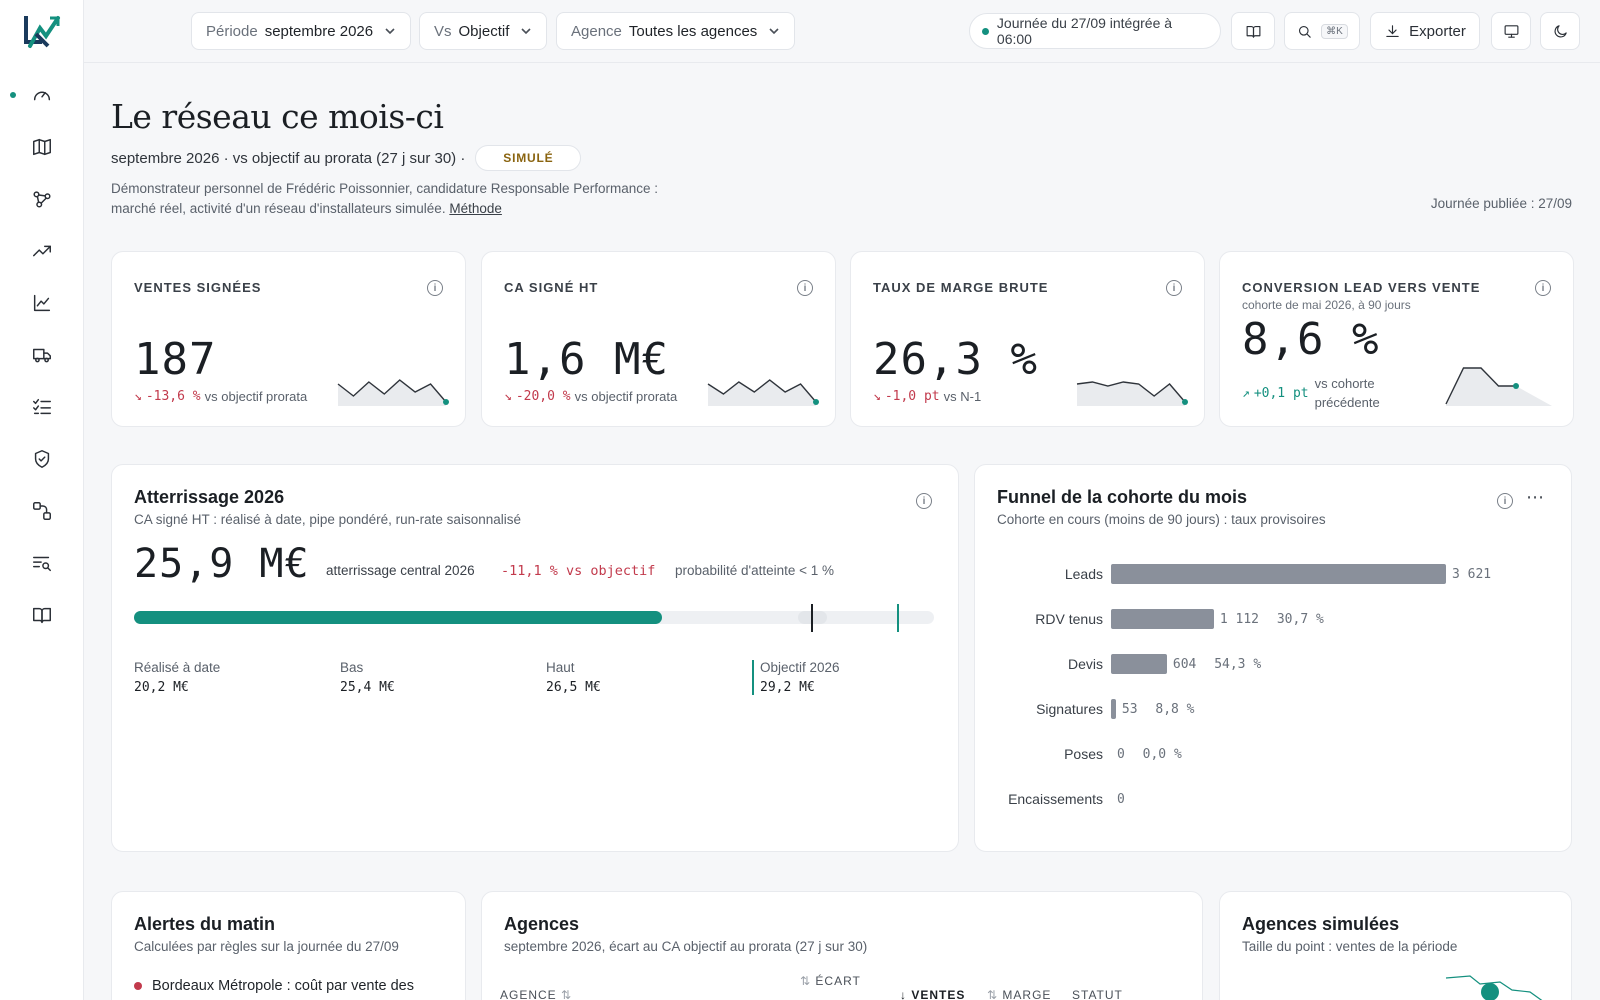 Image resolution: width=1600 pixels, height=1000 pixels. What do you see at coordinates (830, 981) in the screenshot?
I see `column-header-gap: ⇅ ÉCART` at bounding box center [830, 981].